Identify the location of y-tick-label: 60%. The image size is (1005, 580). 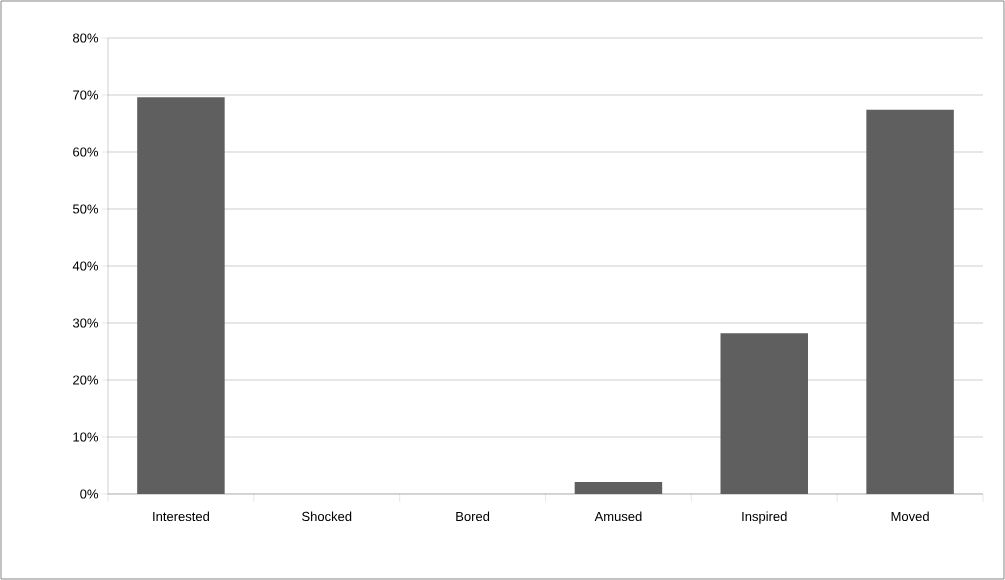
(86, 152).